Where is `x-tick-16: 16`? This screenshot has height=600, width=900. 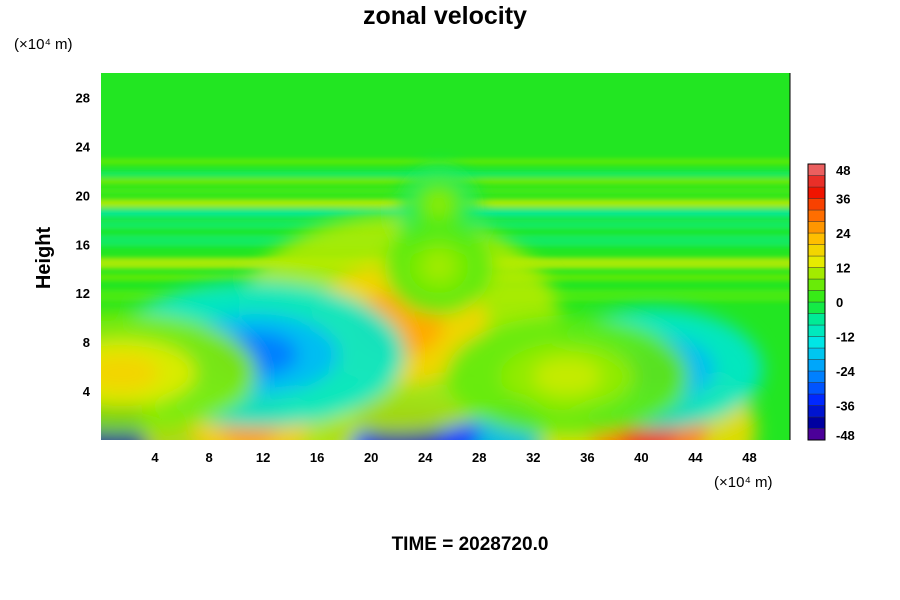 x-tick-16: 16 is located at coordinates (317, 457).